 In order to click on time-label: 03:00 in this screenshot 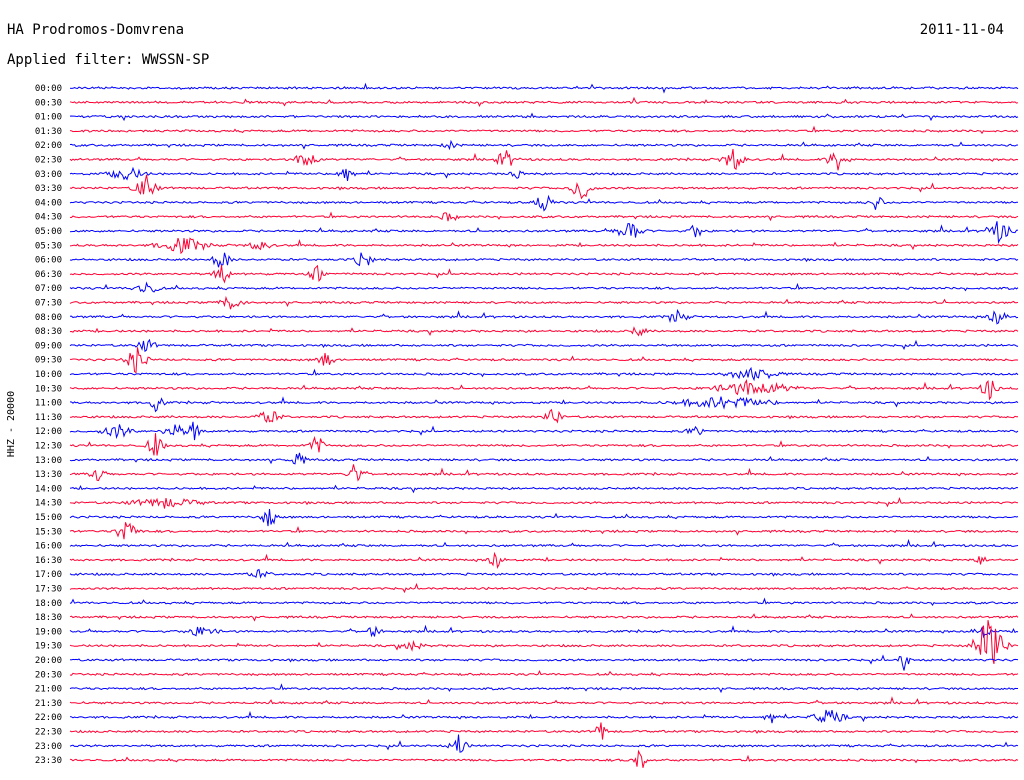, I will do `click(48, 175)`.